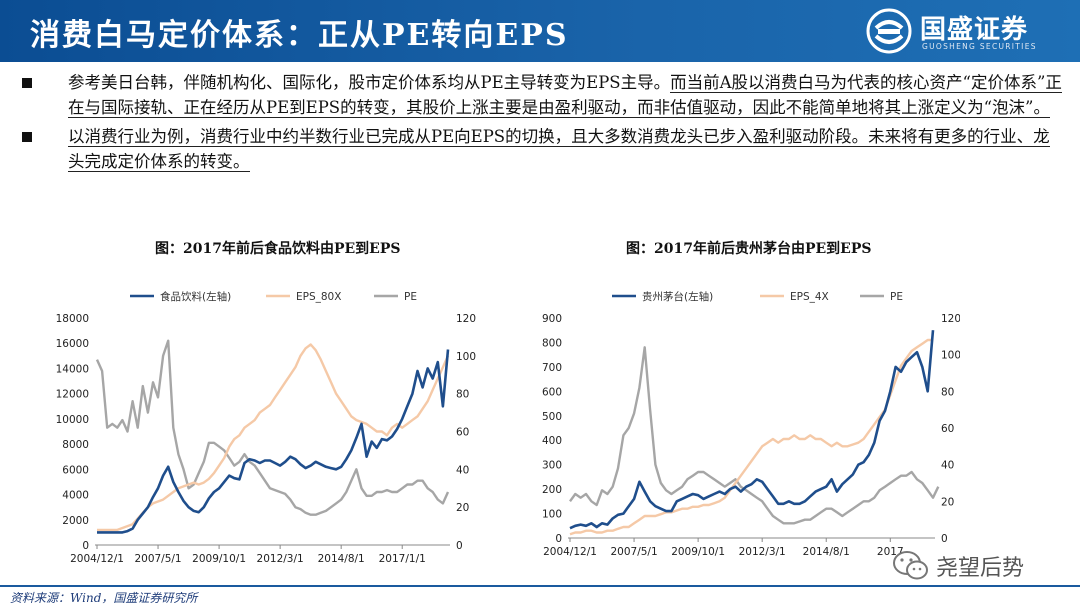  Describe the element at coordinates (809, 297) in the screenshot. I see `legend-label: EPS_4X` at that location.